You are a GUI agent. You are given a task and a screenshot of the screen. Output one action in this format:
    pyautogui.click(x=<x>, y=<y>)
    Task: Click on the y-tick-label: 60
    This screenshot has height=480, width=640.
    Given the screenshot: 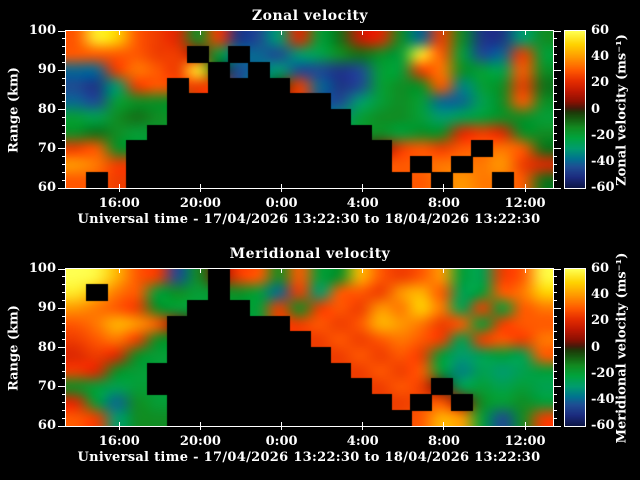 What is the action you would take?
    pyautogui.click(x=46, y=187)
    